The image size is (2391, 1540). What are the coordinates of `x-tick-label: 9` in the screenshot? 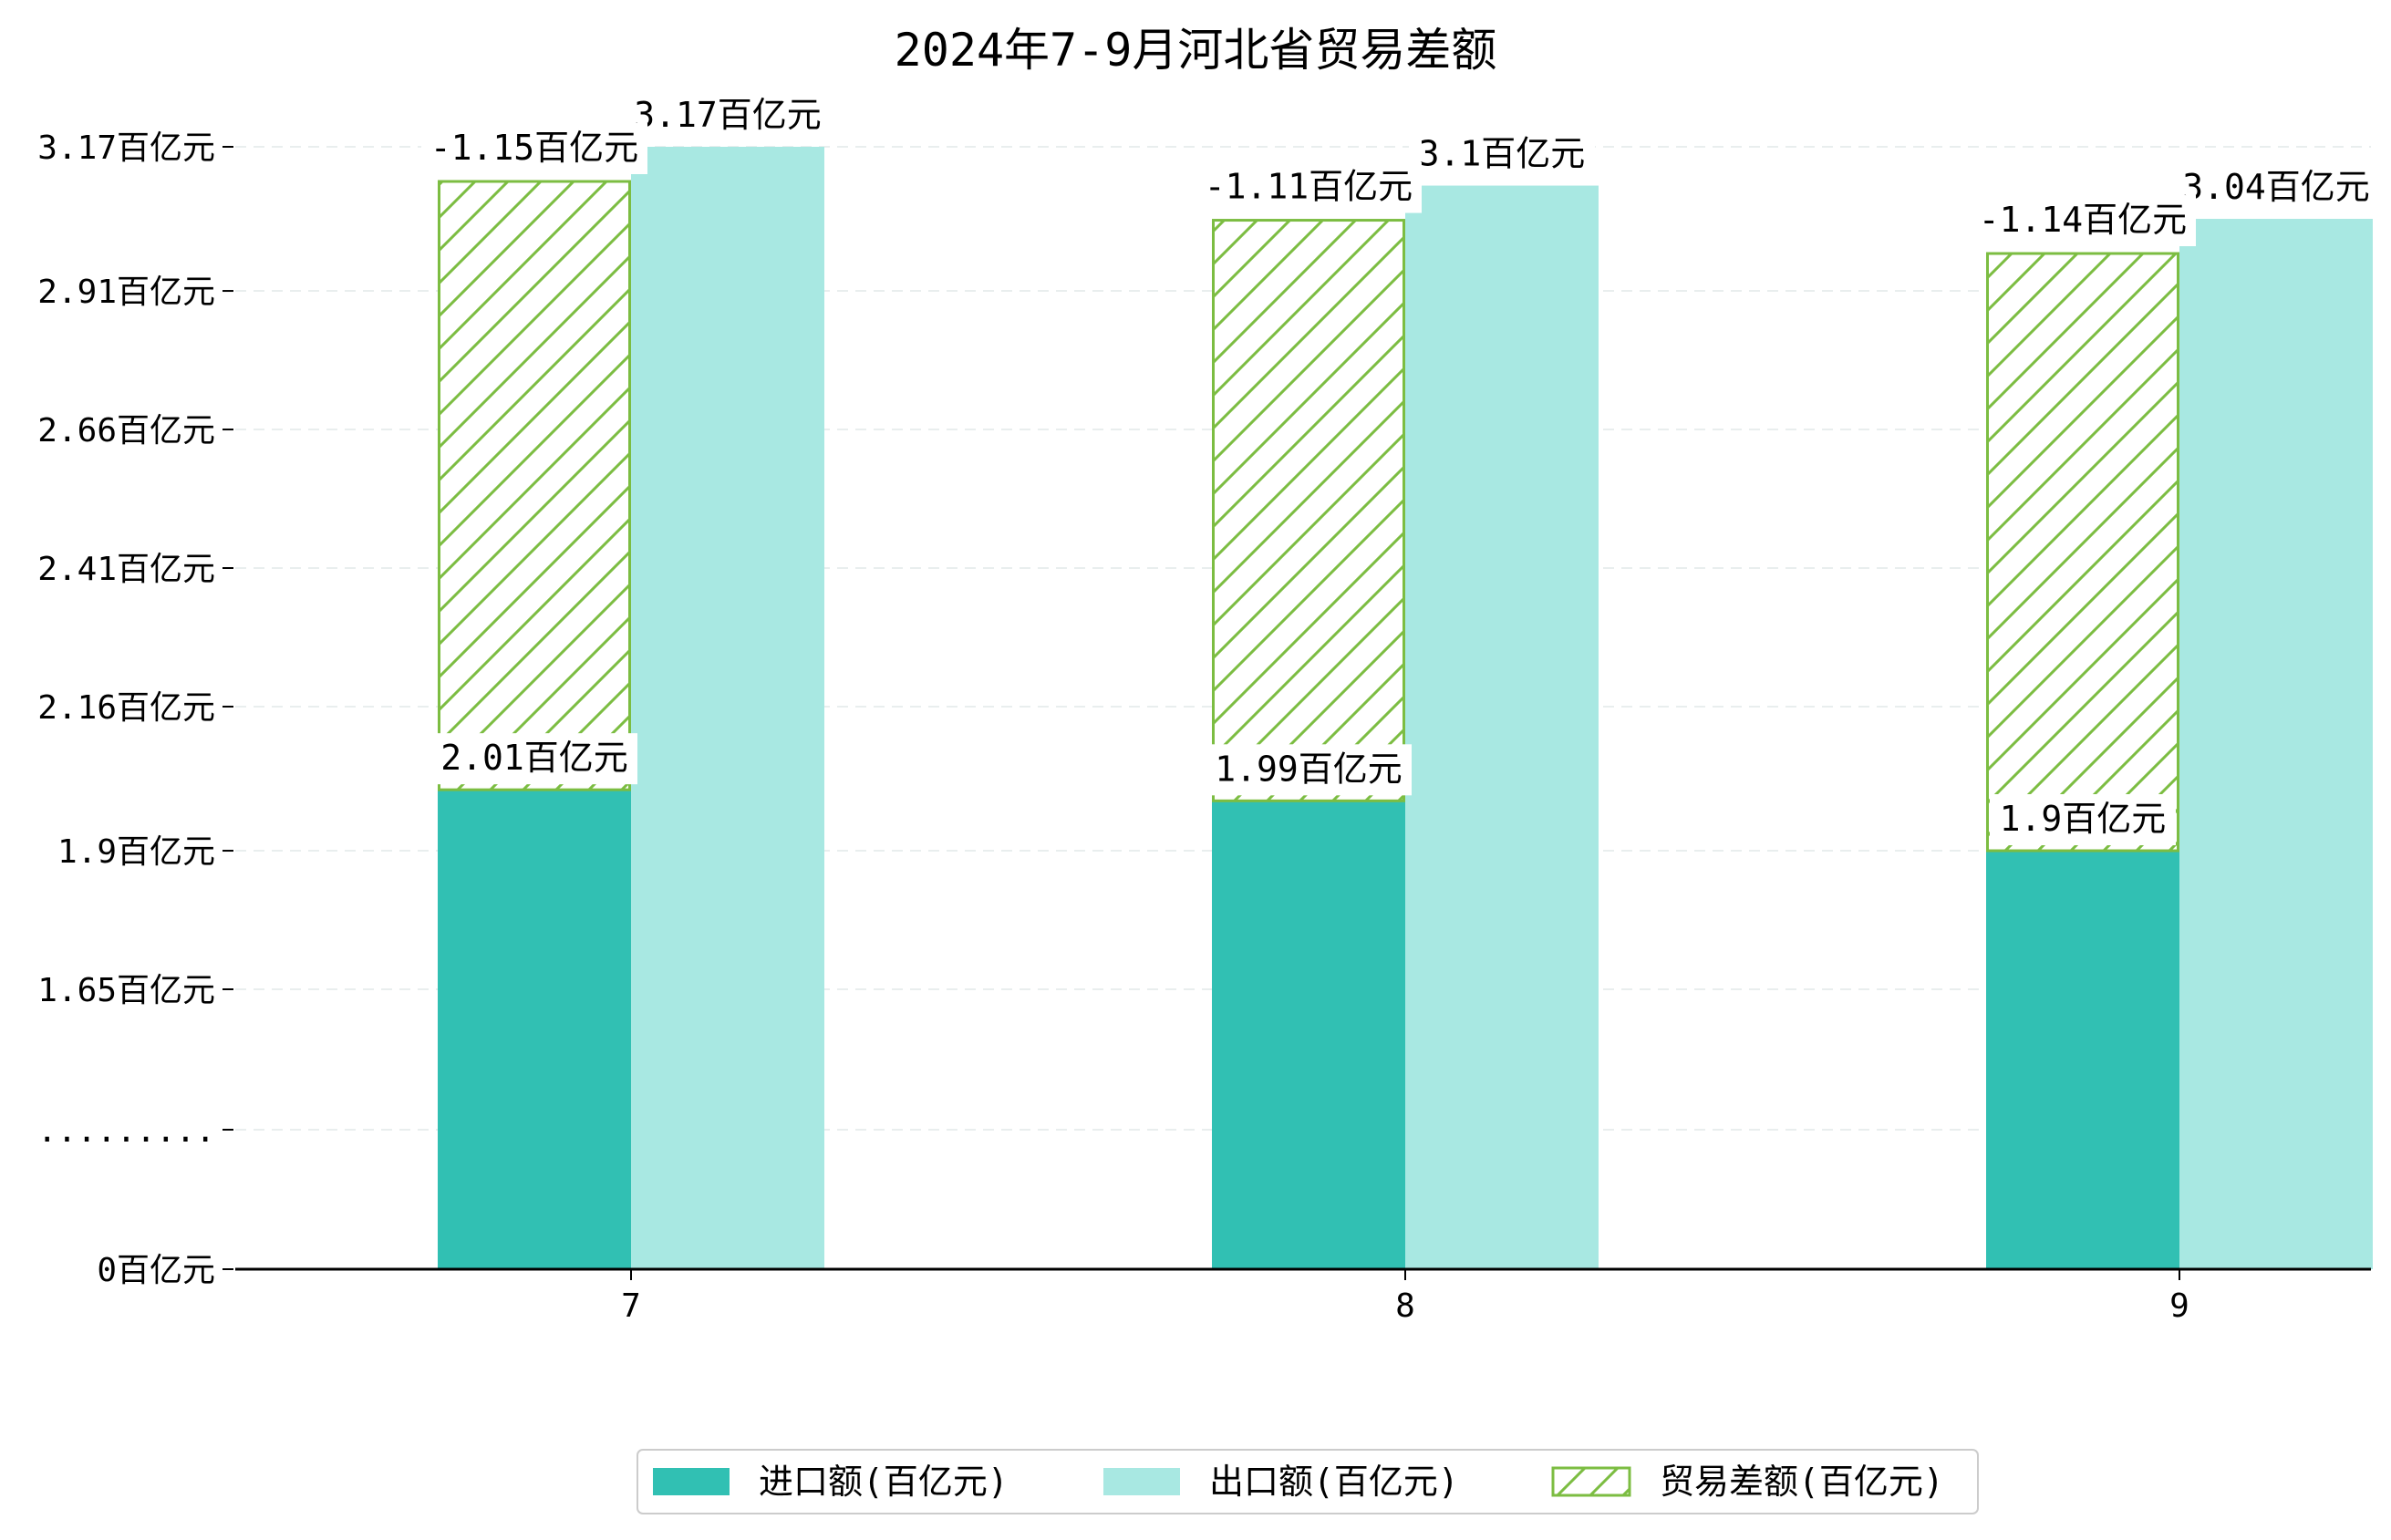 It's located at (2179, 1306).